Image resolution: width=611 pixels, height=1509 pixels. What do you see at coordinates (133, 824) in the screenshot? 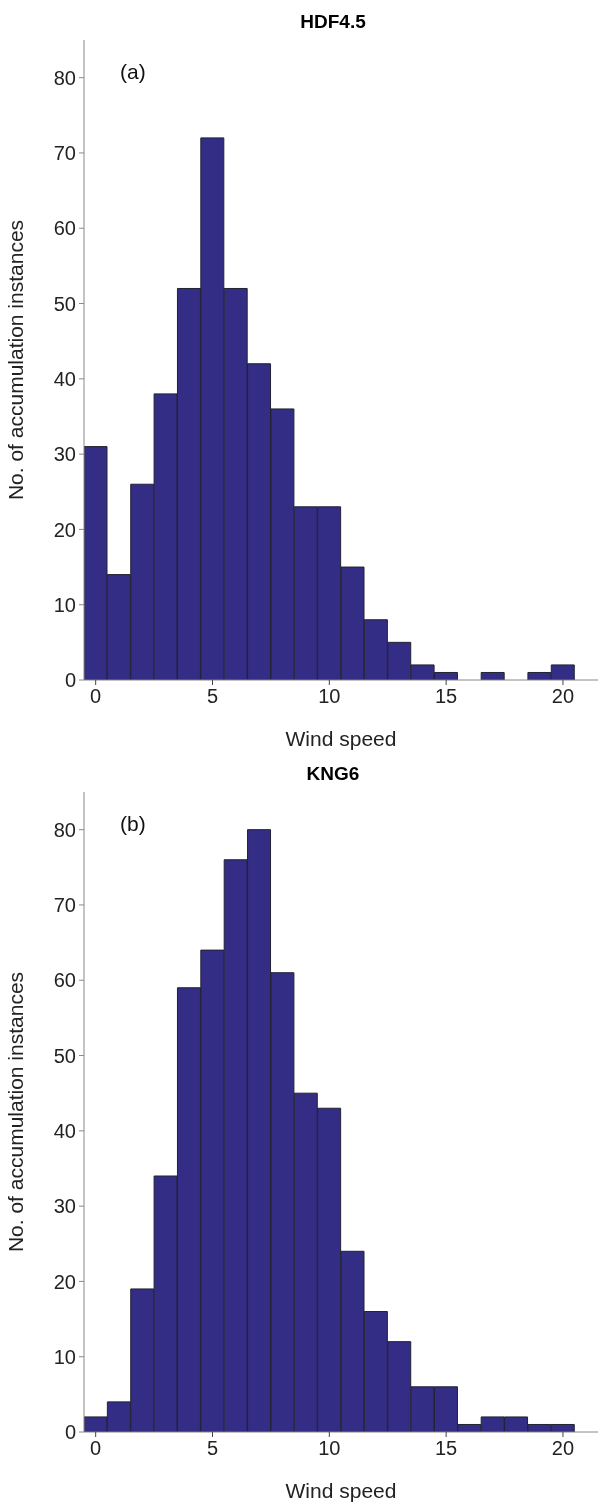
I see `annotation: (b)` at bounding box center [133, 824].